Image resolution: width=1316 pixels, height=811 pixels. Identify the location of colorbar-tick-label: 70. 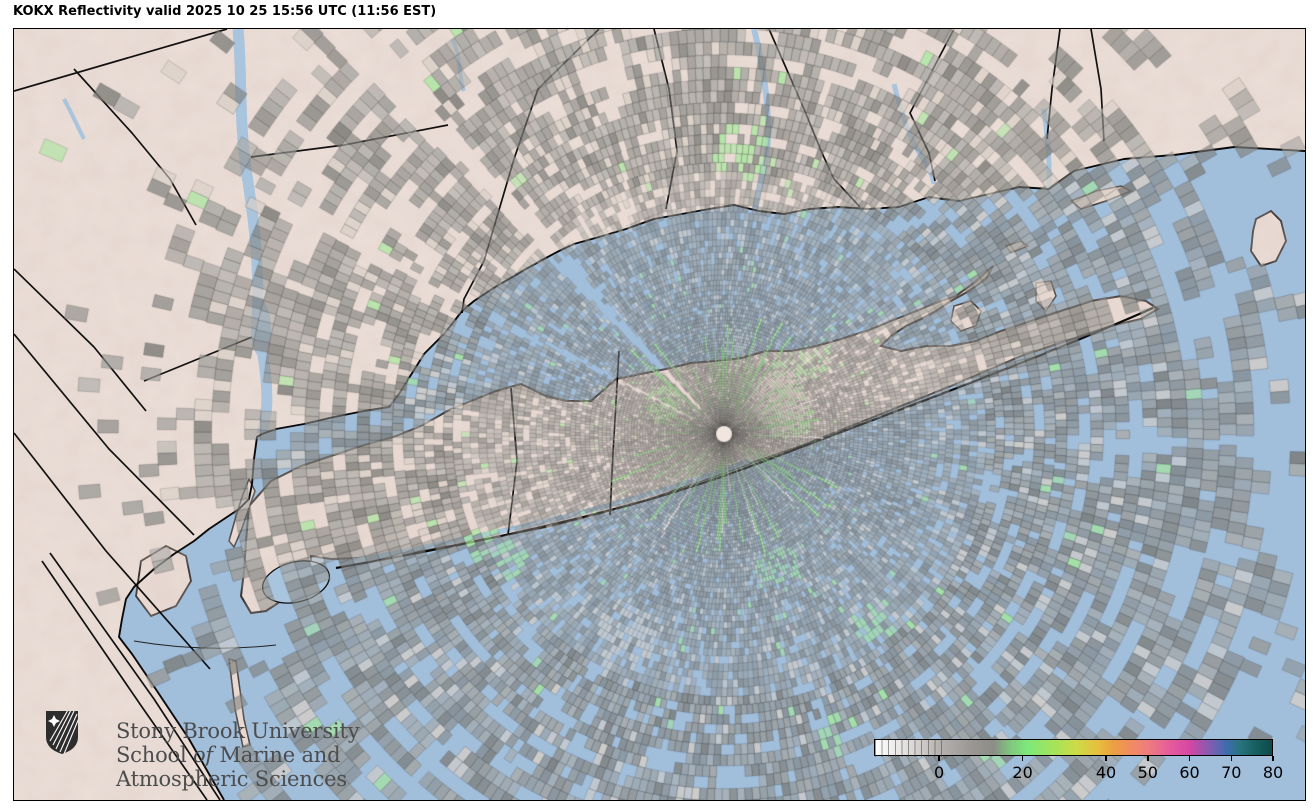
(1231, 772).